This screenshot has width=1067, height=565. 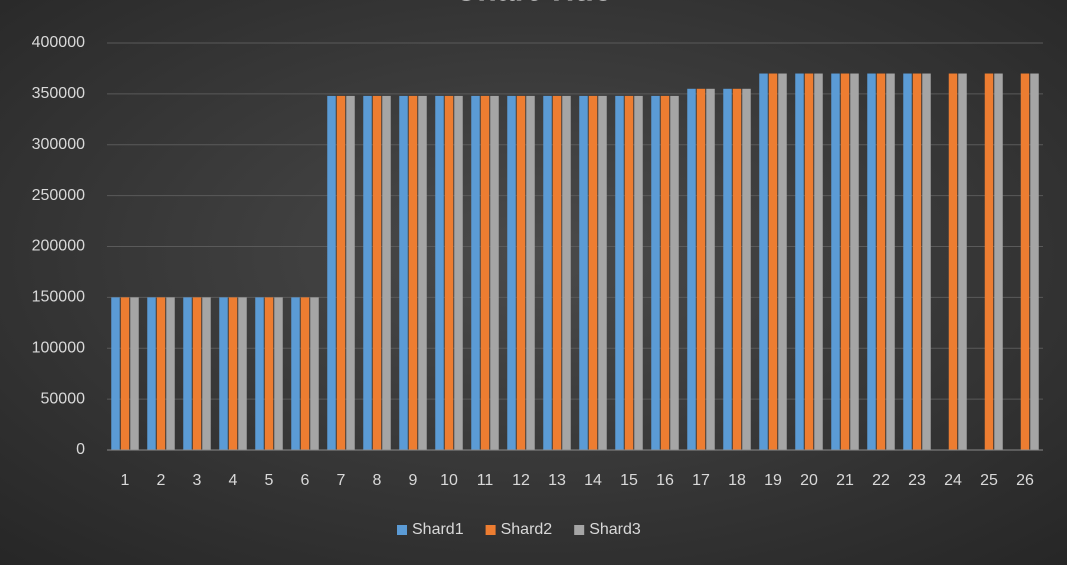 What do you see at coordinates (881, 480) in the screenshot?
I see `x-tick-label: 22` at bounding box center [881, 480].